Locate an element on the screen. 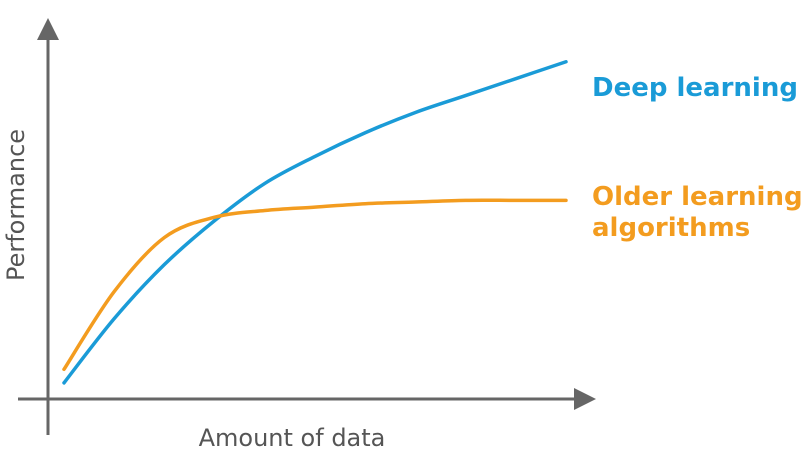 This screenshot has height=470, width=801. y-axis-label: Performance is located at coordinates (16, 205).